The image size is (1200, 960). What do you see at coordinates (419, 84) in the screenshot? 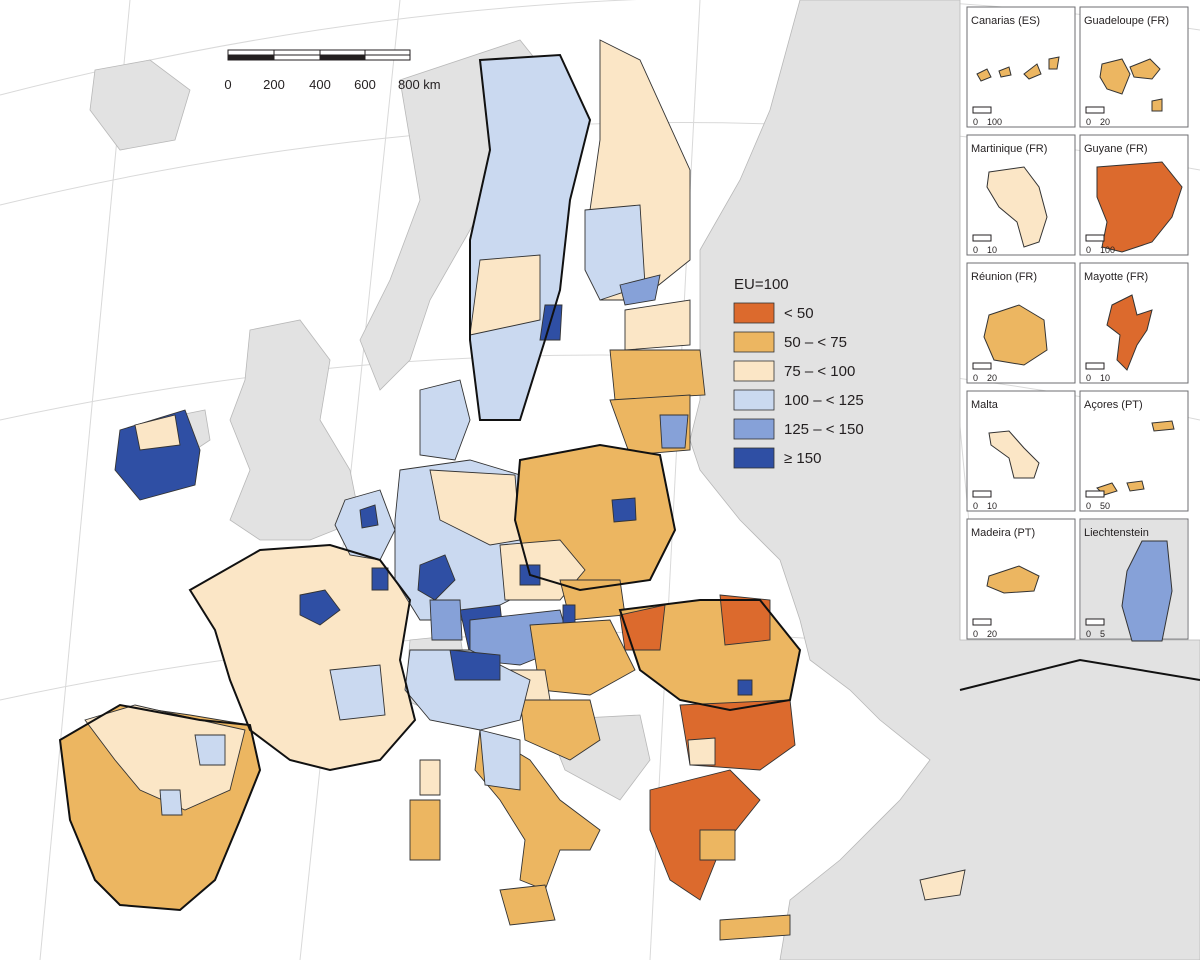
I see `scale-tick-4: 800 km` at bounding box center [419, 84].